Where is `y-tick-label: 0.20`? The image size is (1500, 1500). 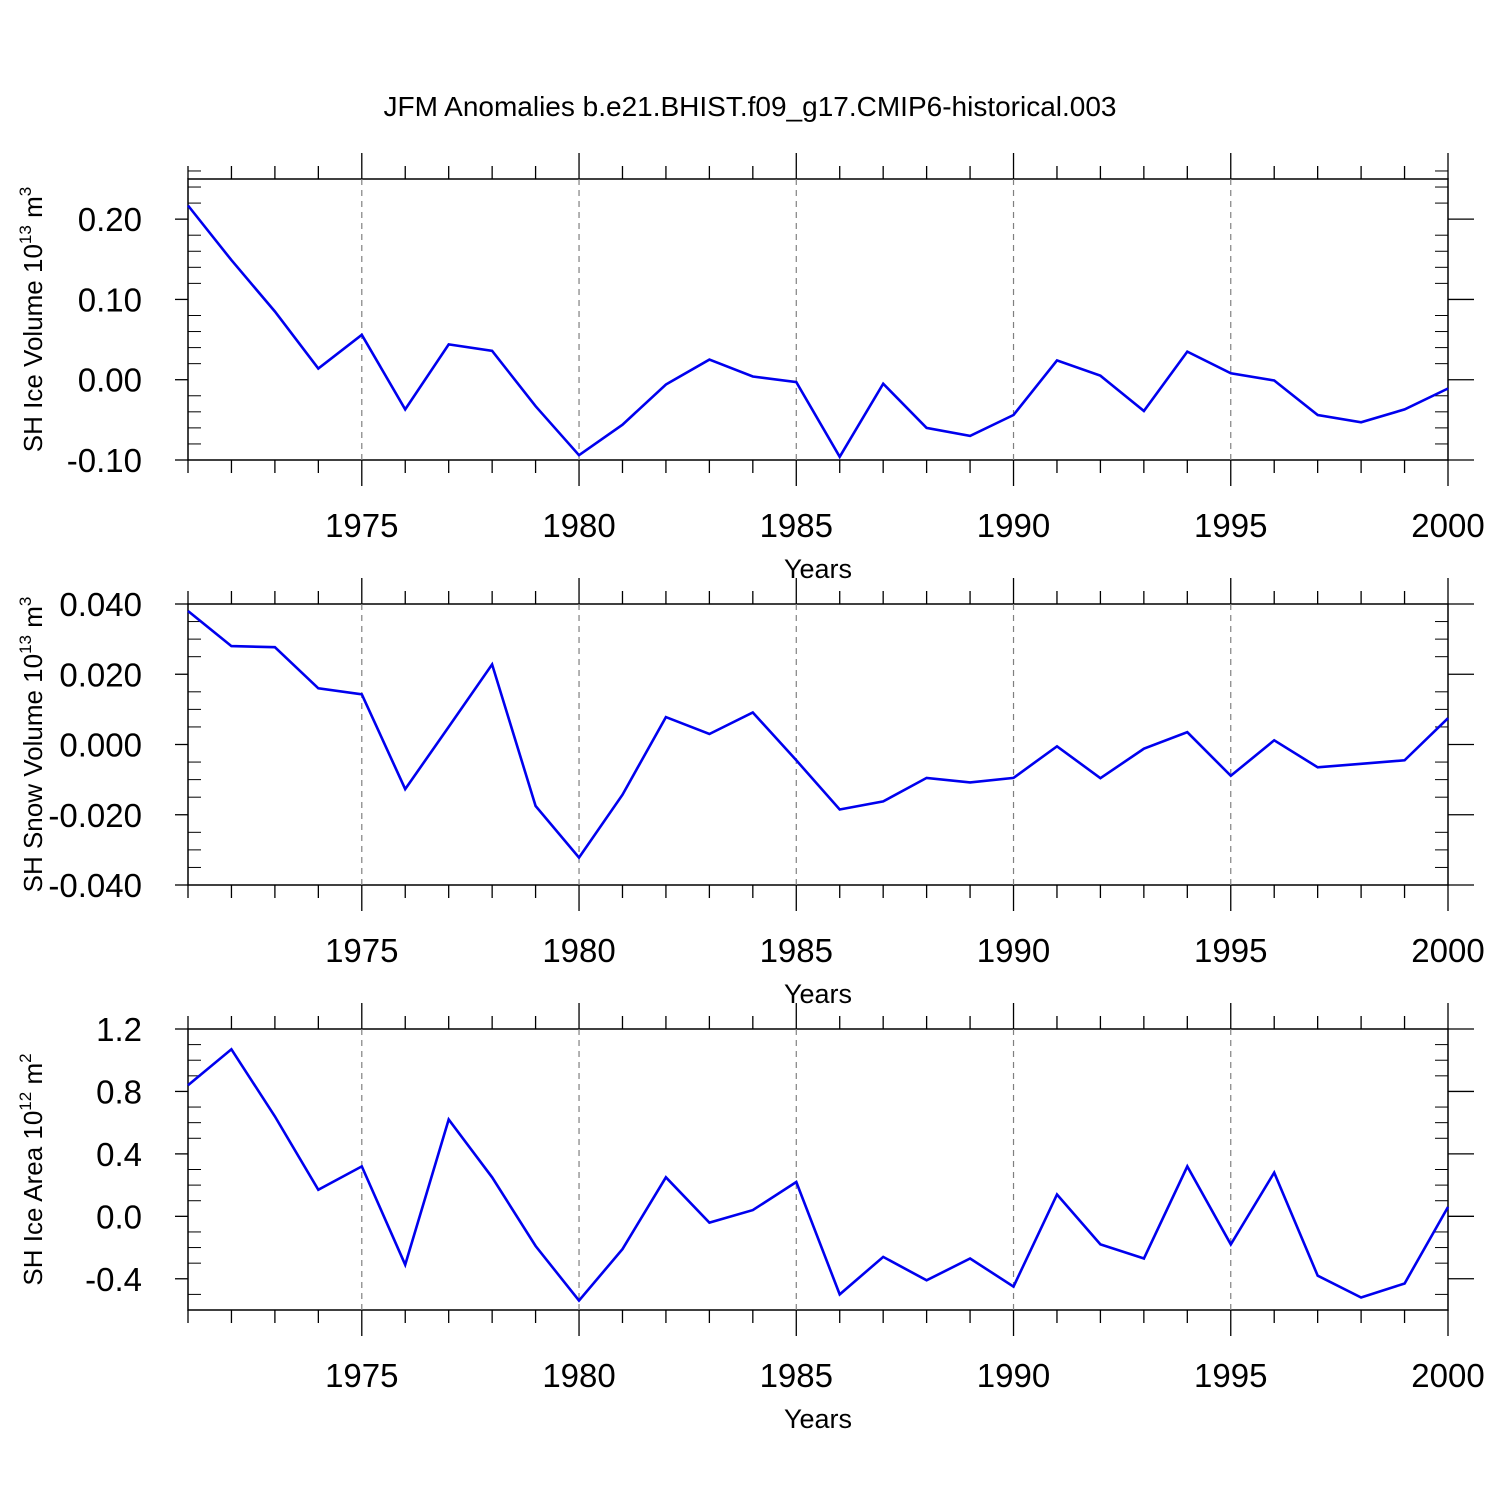
y-tick-label: 0.20 is located at coordinates (110, 219).